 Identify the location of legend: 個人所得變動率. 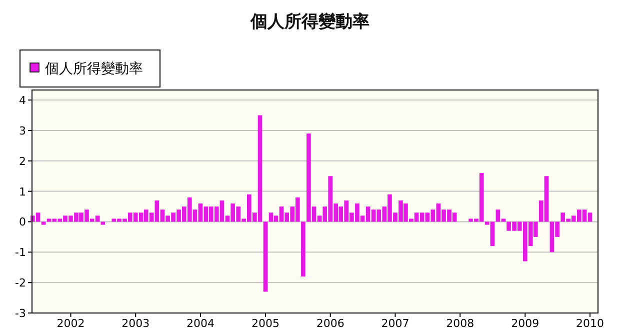
(90, 69).